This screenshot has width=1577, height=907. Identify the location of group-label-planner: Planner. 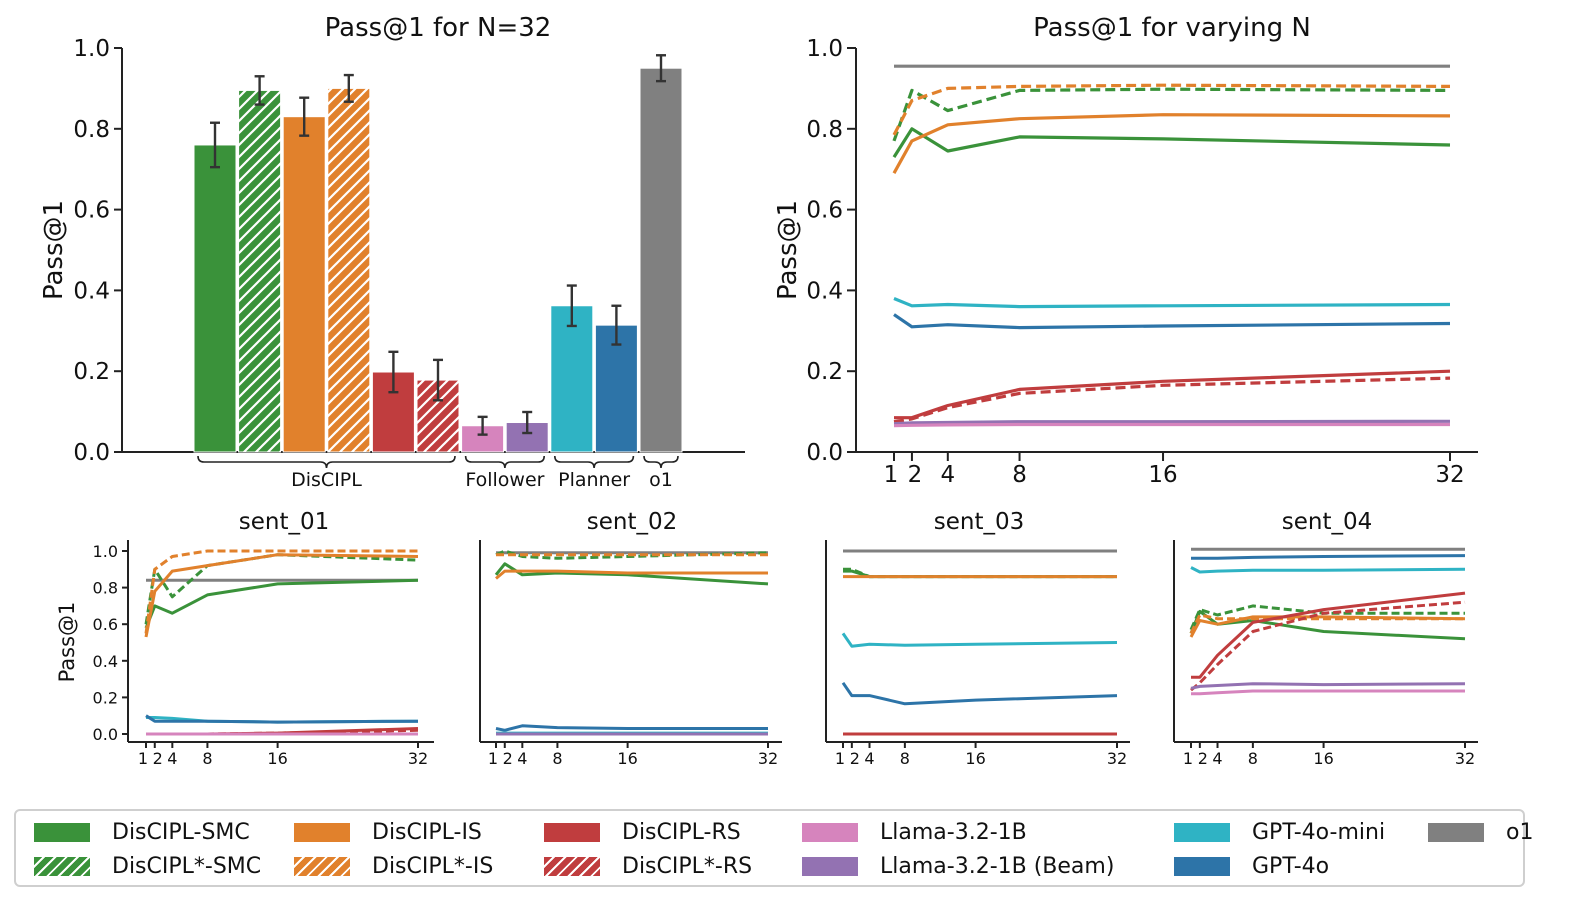
(594, 480).